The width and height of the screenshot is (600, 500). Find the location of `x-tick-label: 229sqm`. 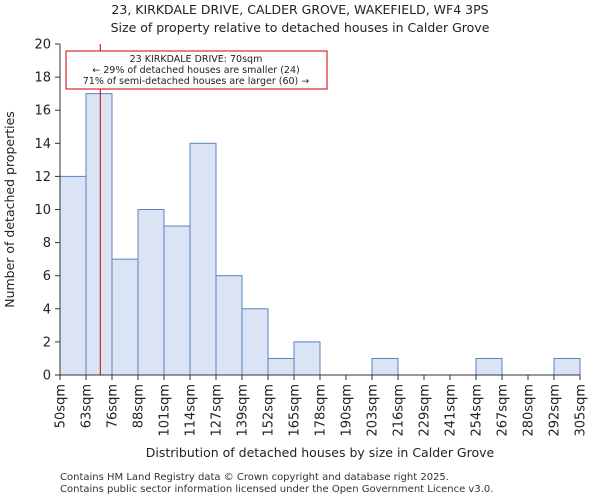

x-tick-label: 229sqm is located at coordinates (425, 410).